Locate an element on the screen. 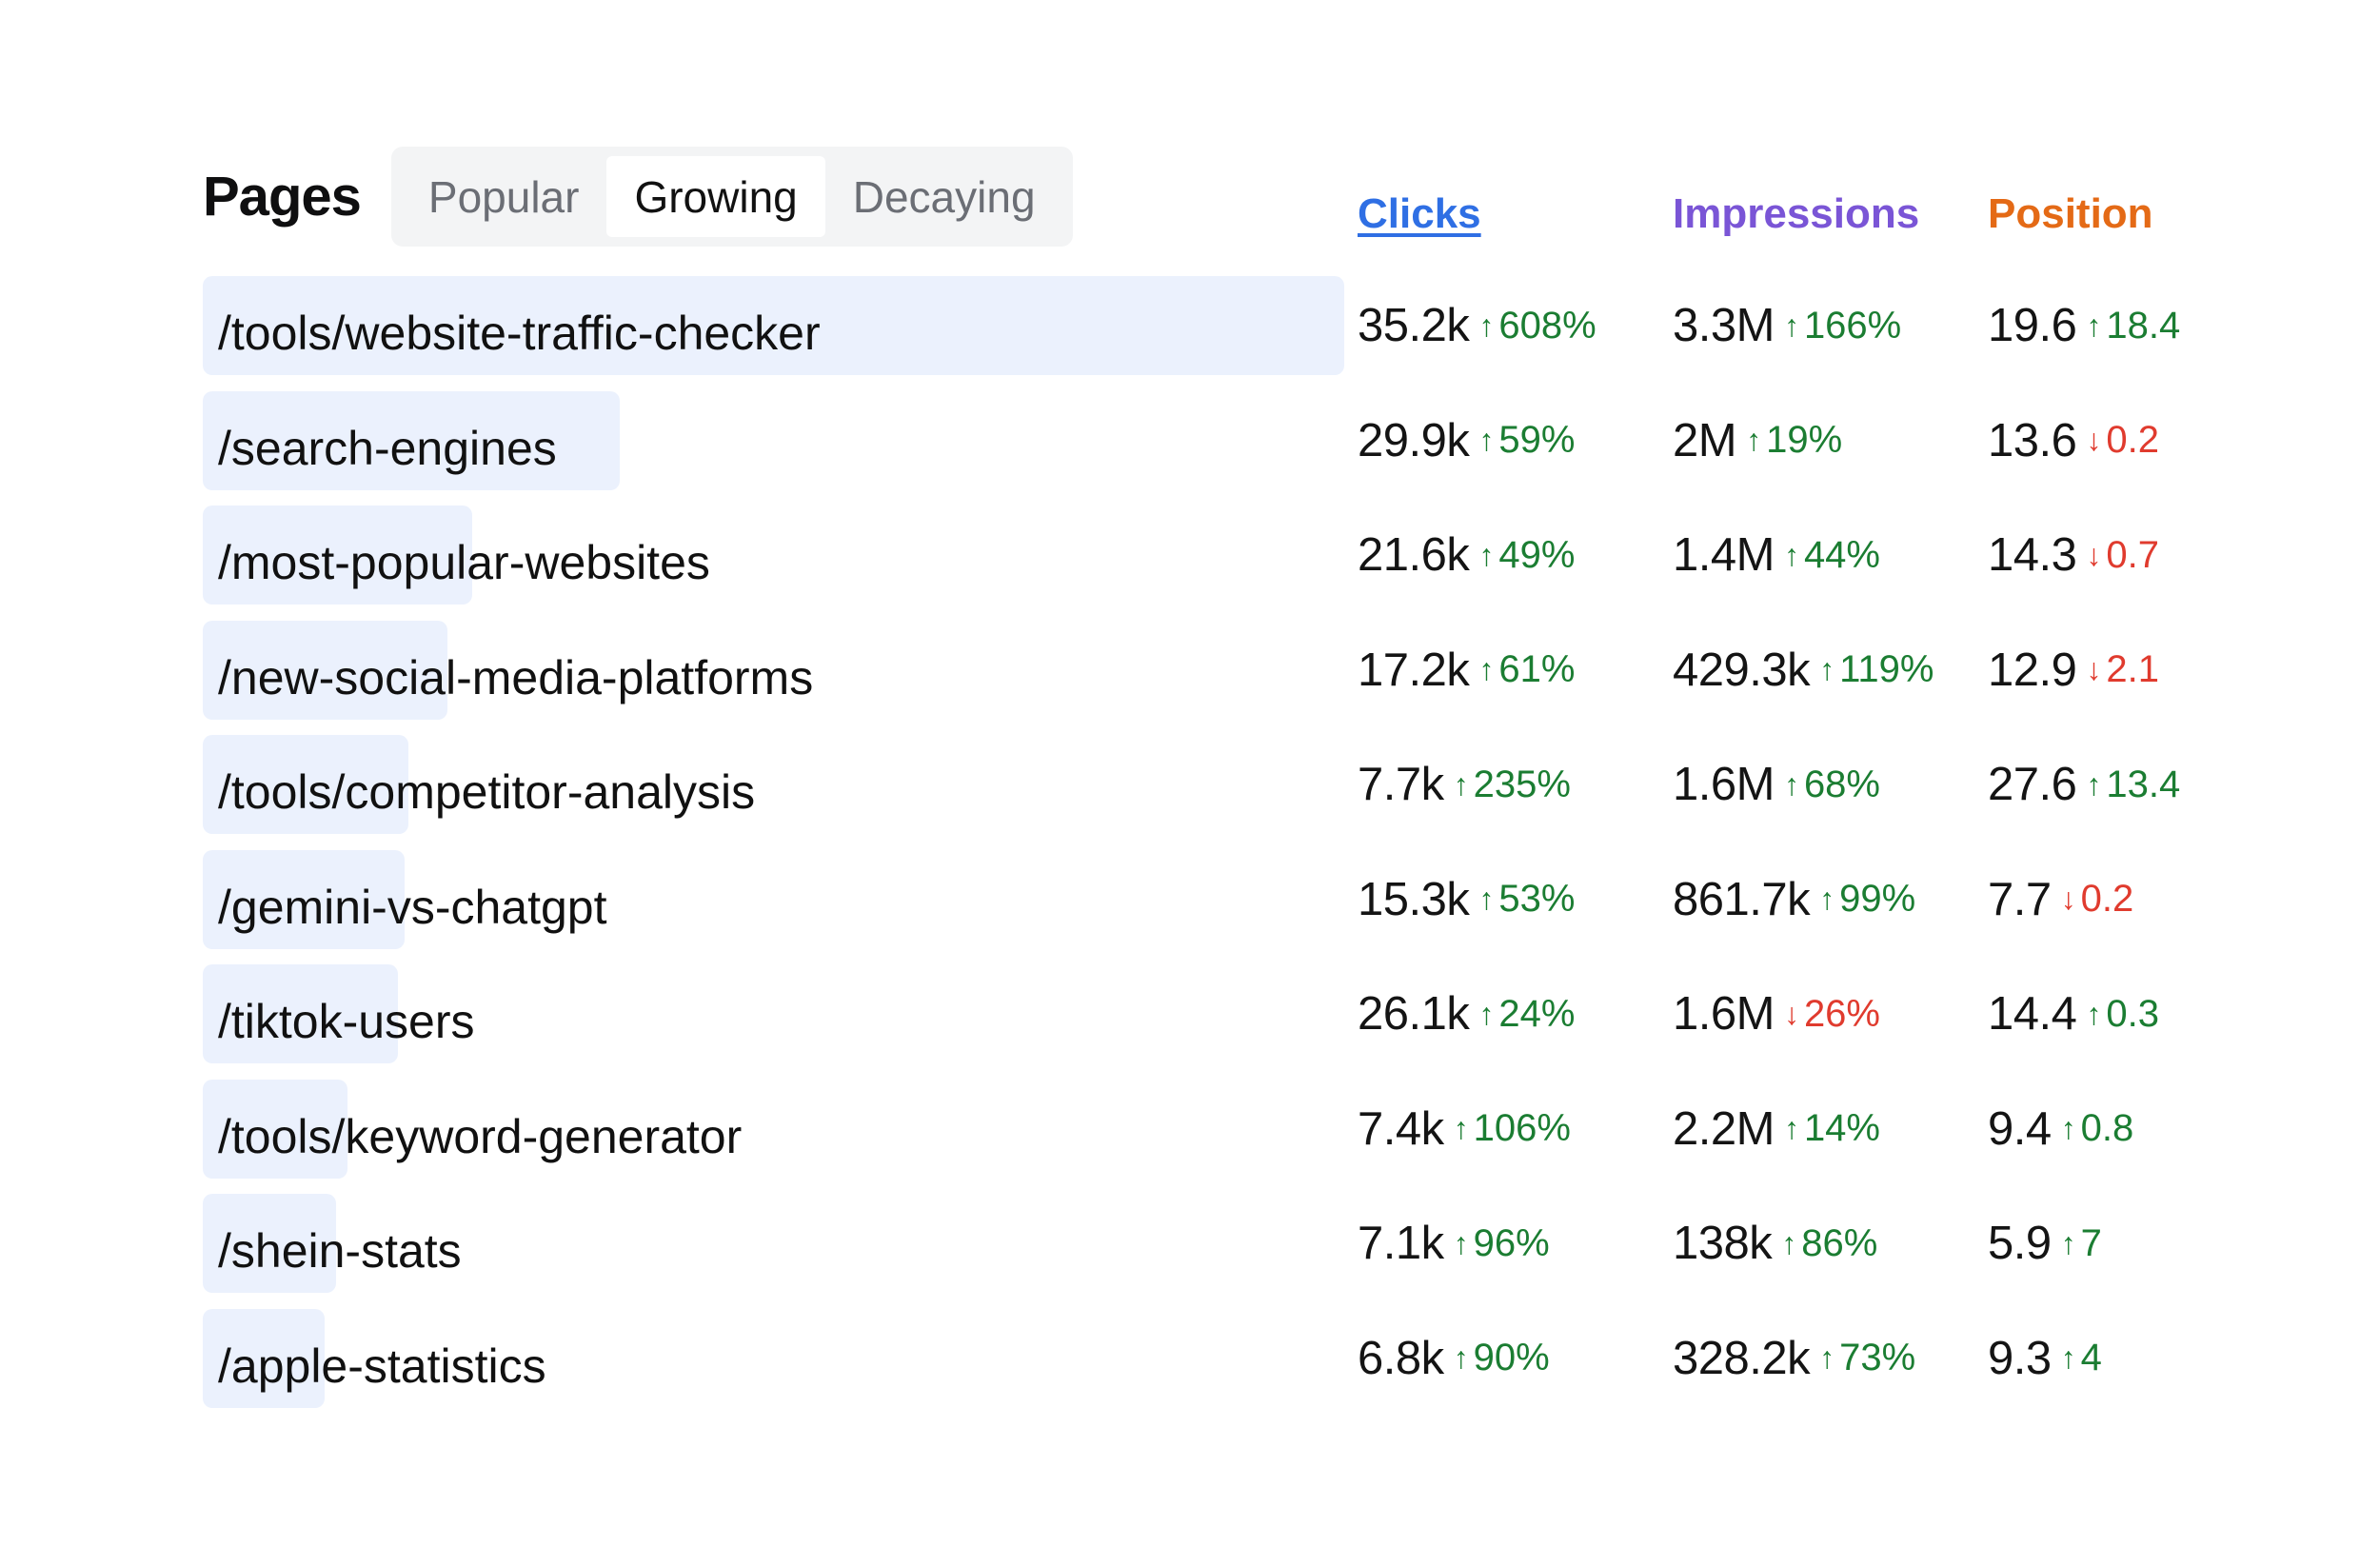  impressions-change-value: 68% is located at coordinates (1841, 784).